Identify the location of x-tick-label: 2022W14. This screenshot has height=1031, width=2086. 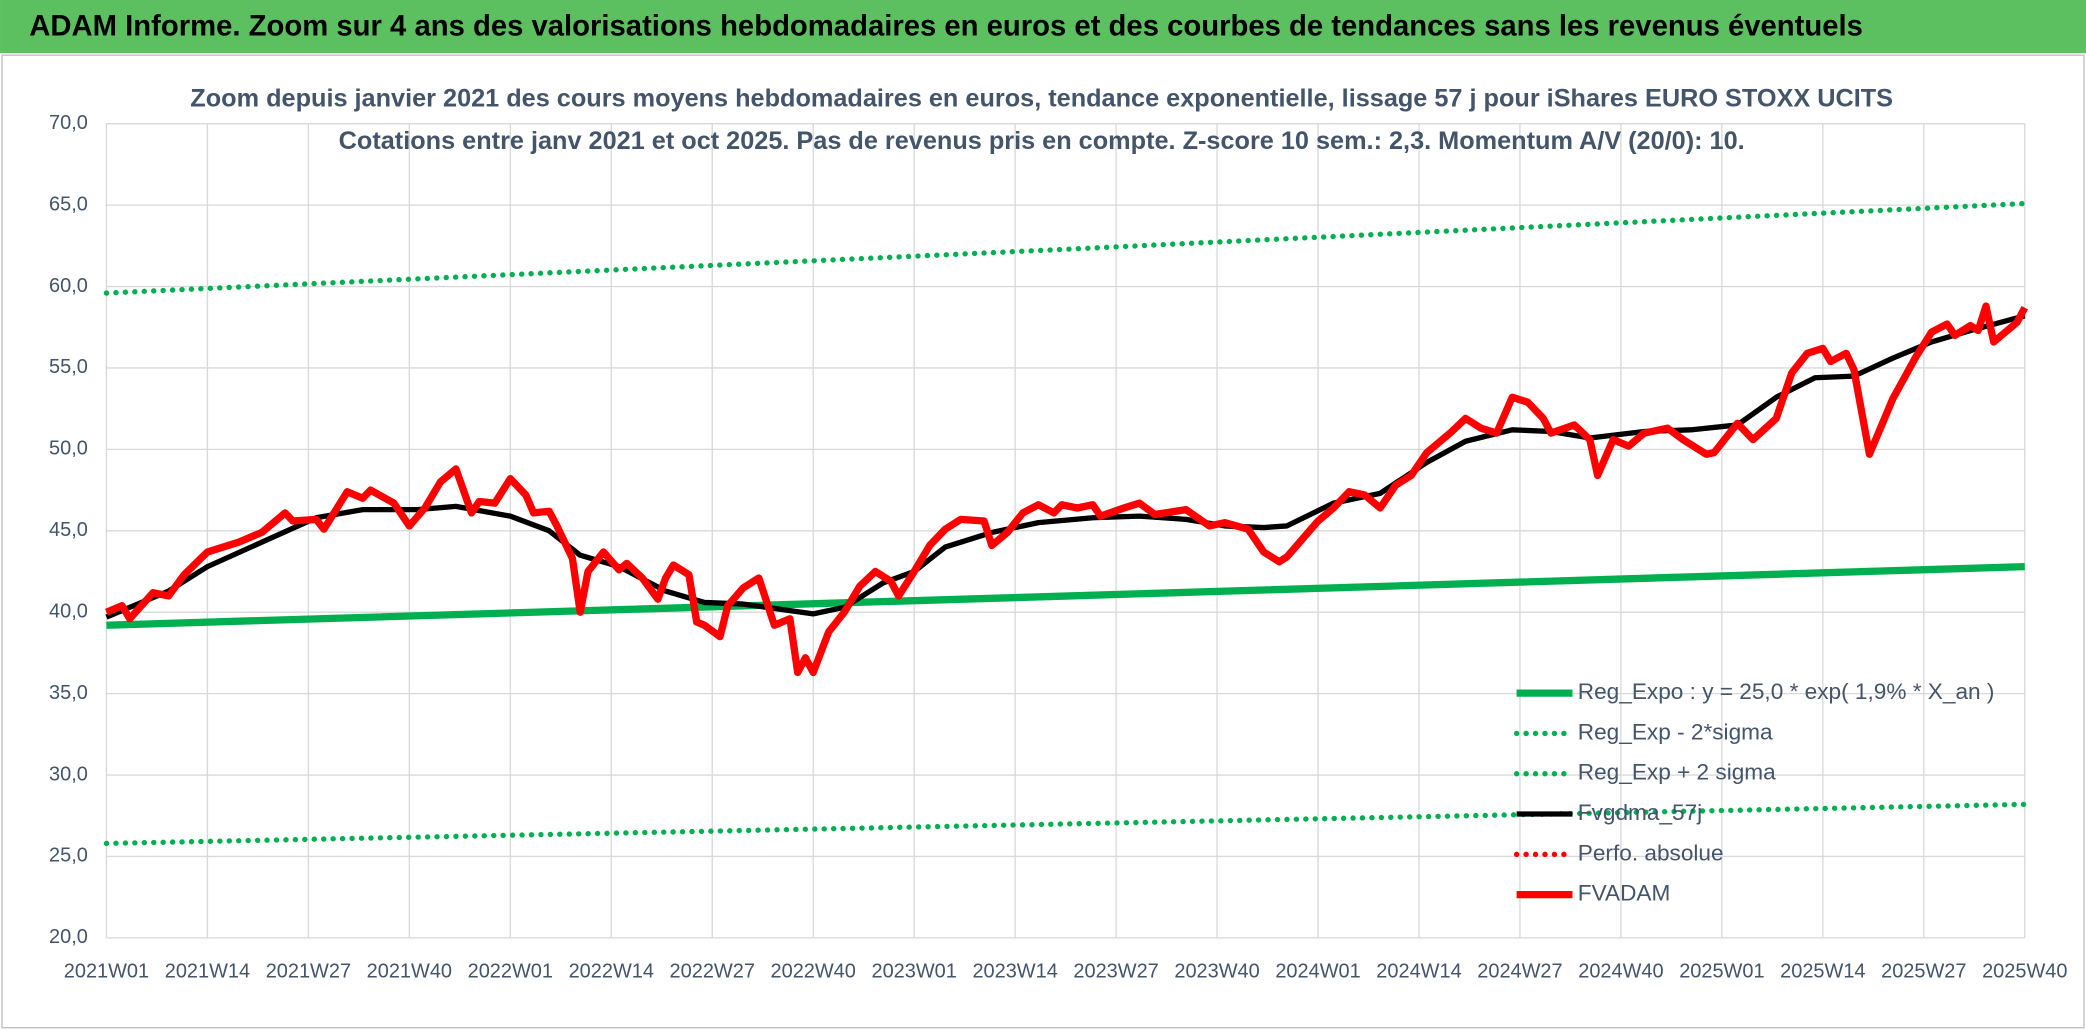
(611, 972).